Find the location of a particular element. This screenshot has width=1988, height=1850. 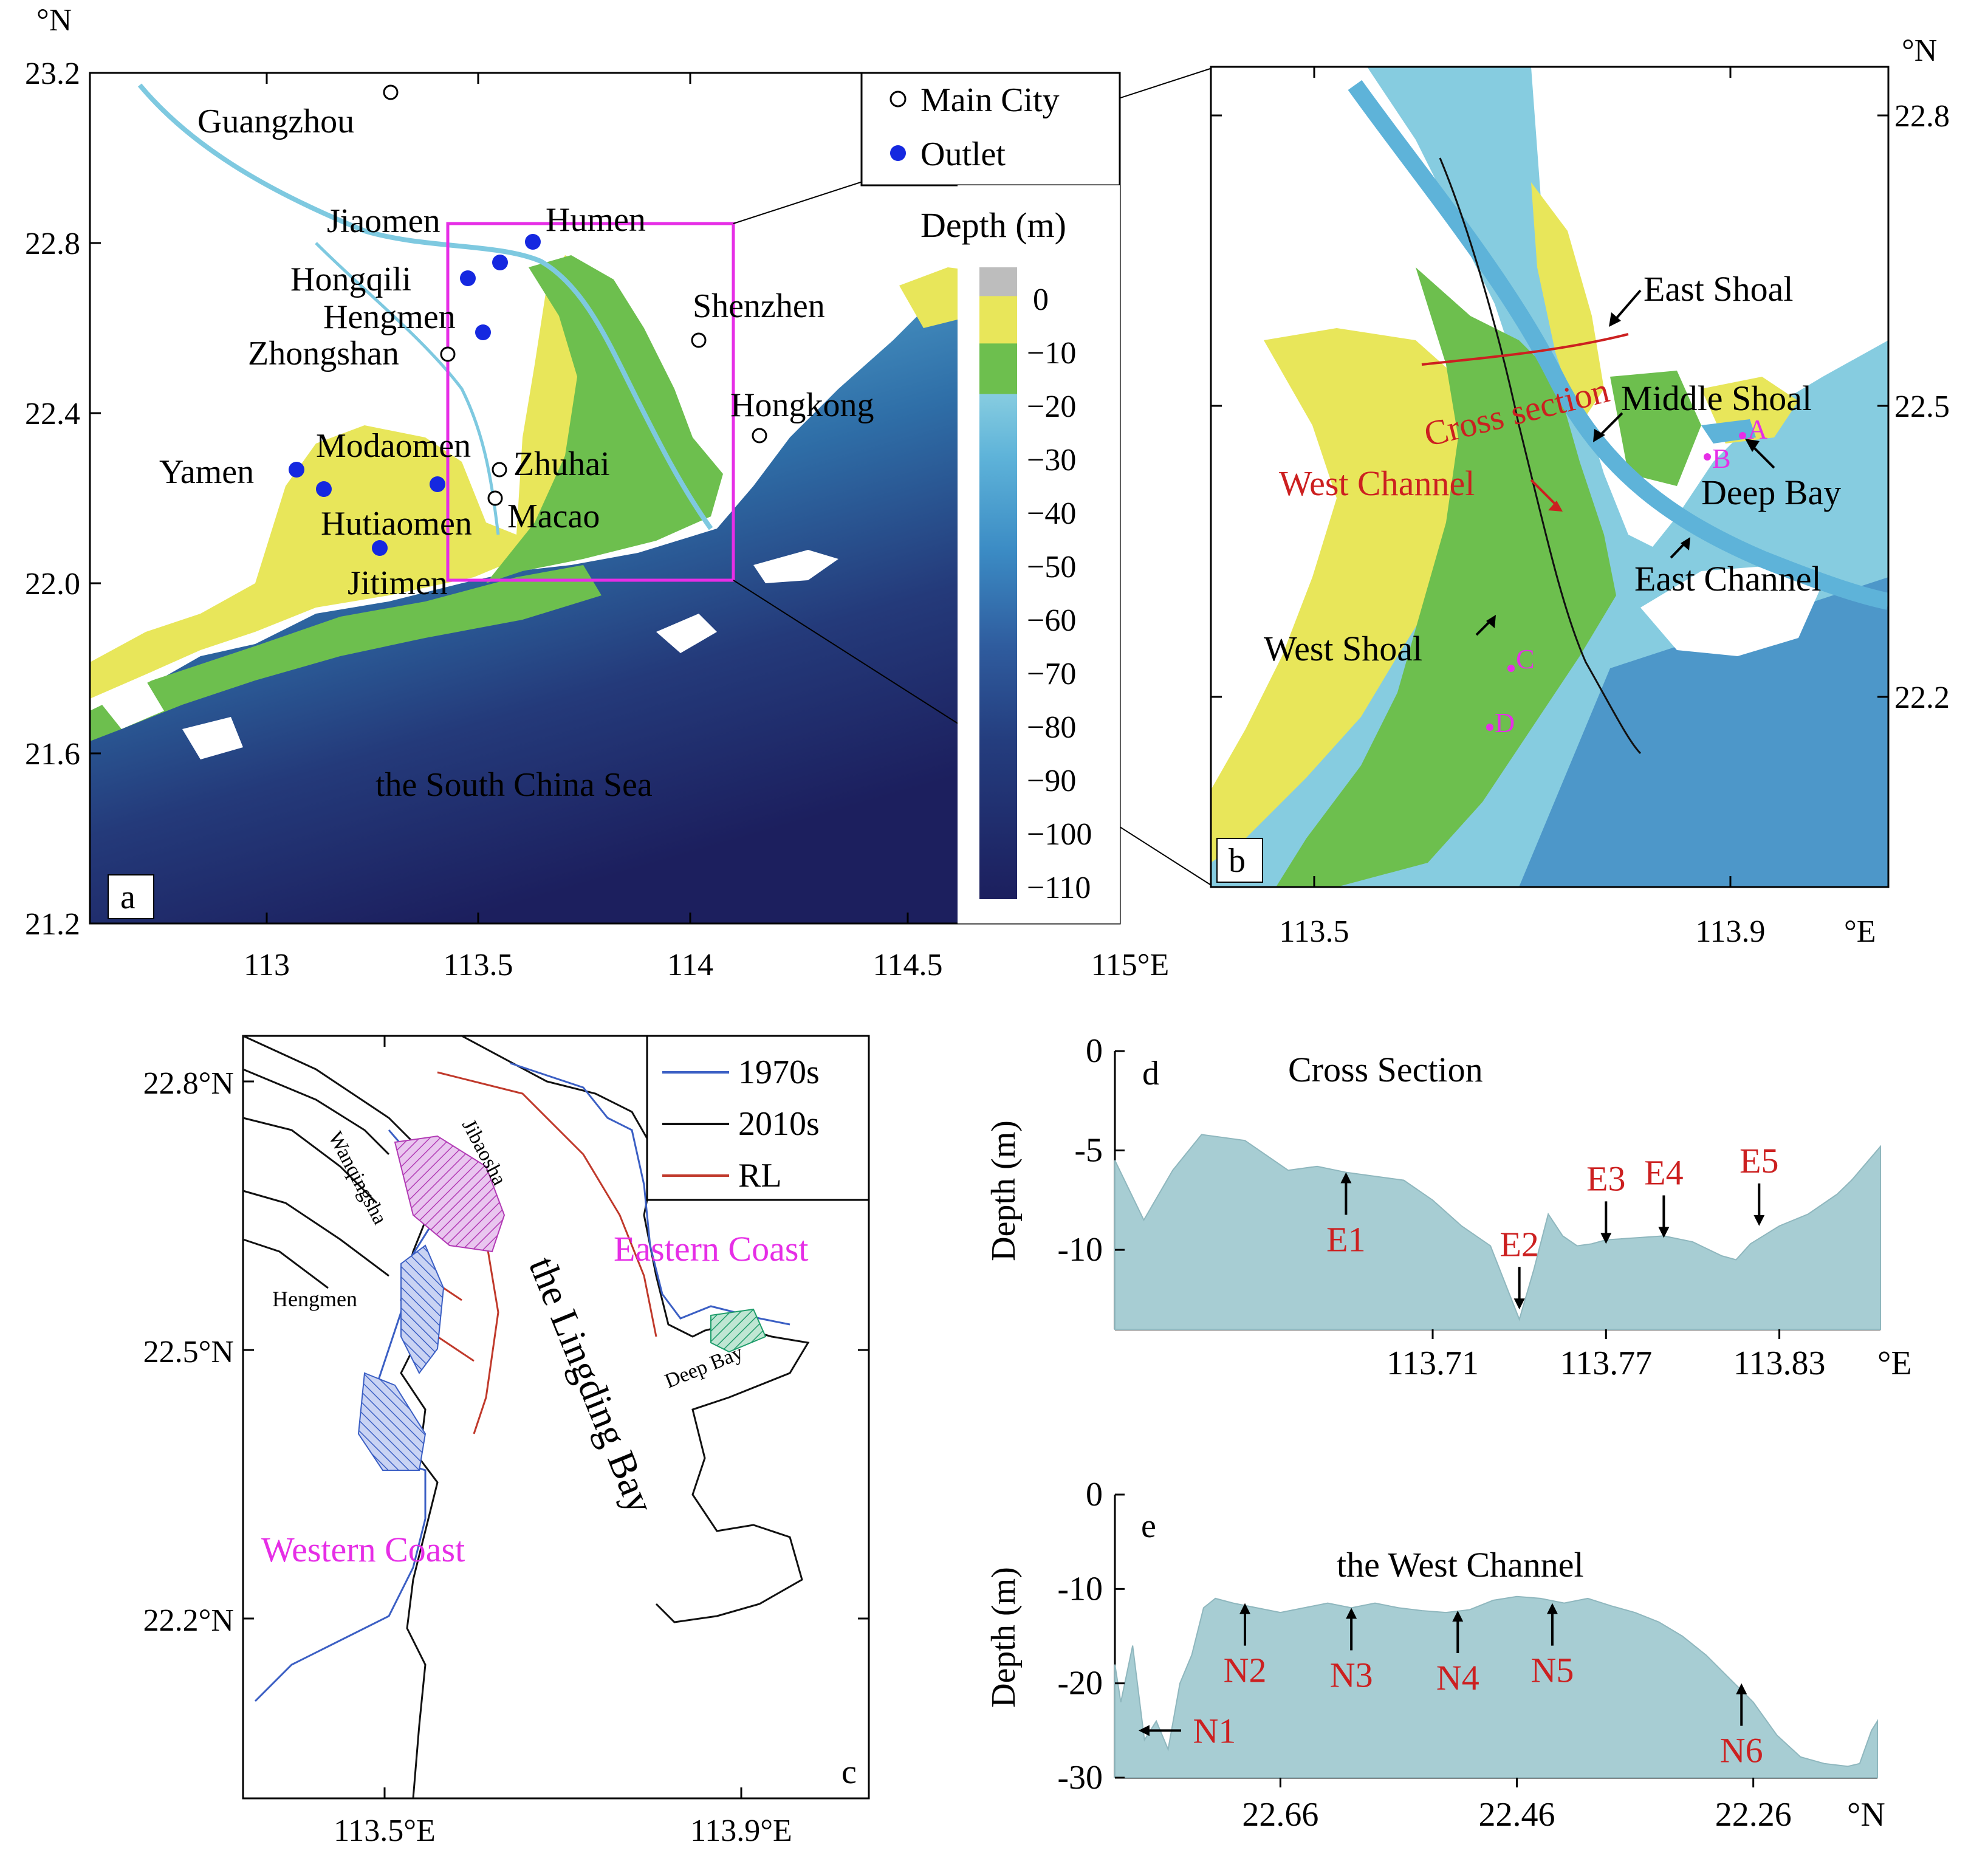

depth-tick: −60 is located at coordinates (1051, 621).